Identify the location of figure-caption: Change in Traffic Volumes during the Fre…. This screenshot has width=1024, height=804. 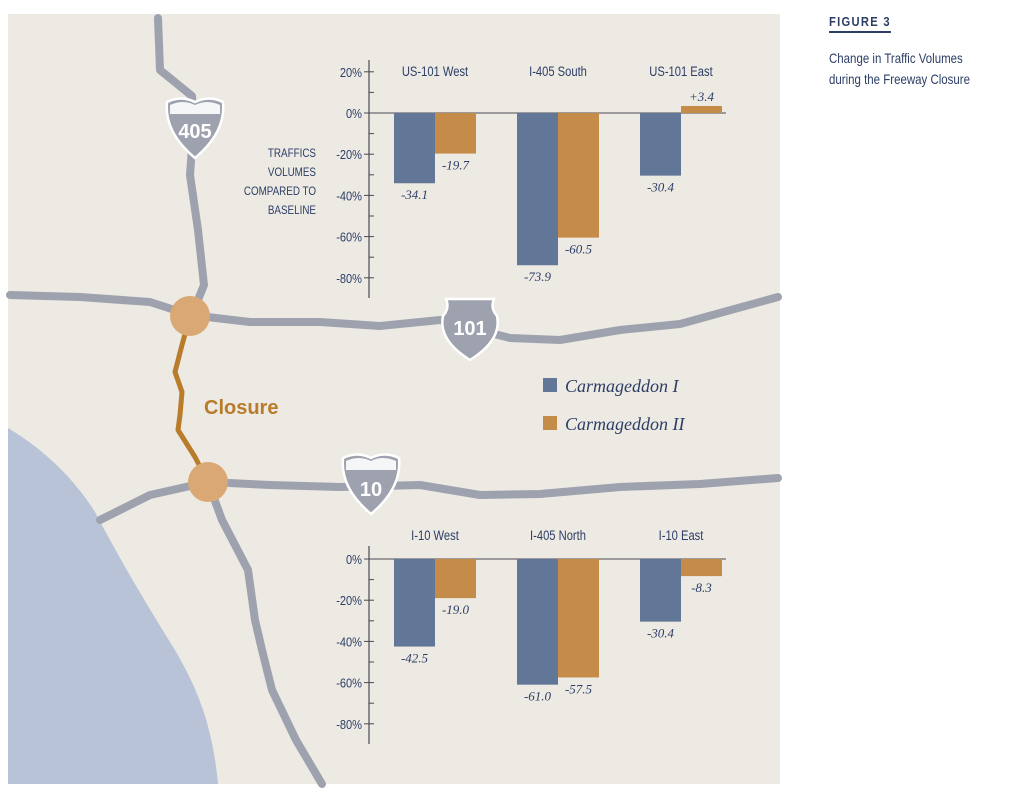
(900, 68).